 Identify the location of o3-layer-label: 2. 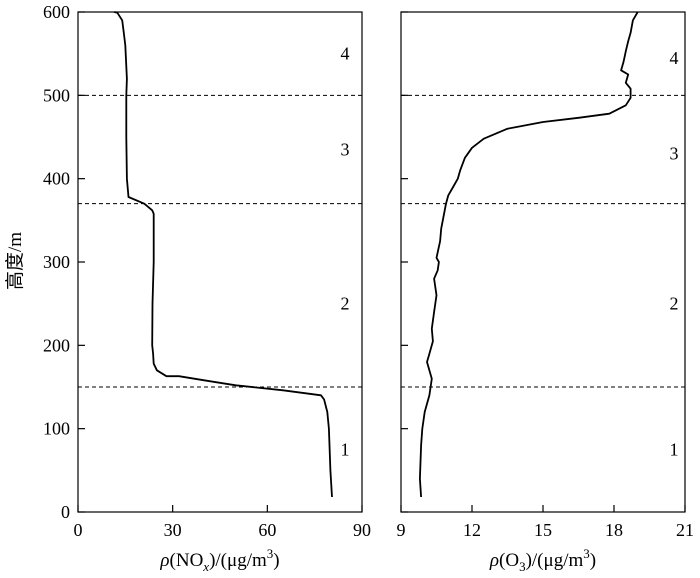
(674, 304).